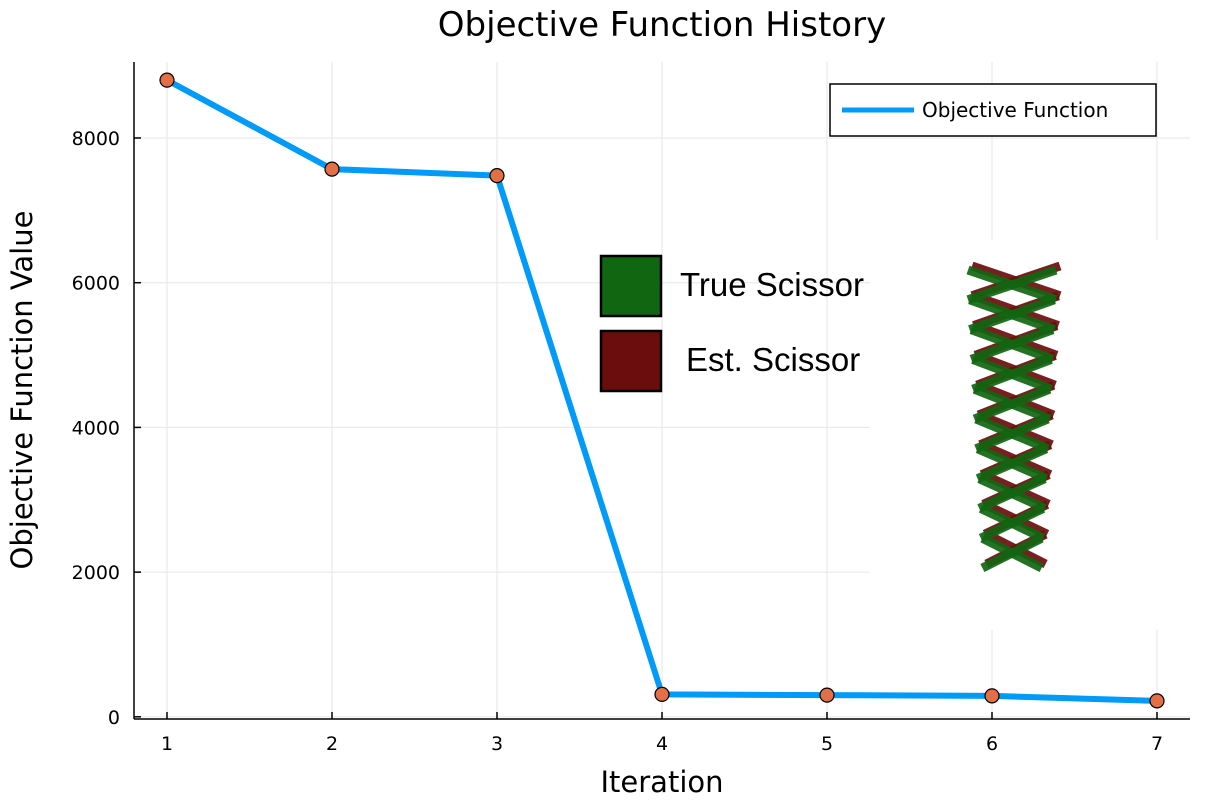 The width and height of the screenshot is (1215, 810). Describe the element at coordinates (497, 744) in the screenshot. I see `x-tick-label: 3` at that location.